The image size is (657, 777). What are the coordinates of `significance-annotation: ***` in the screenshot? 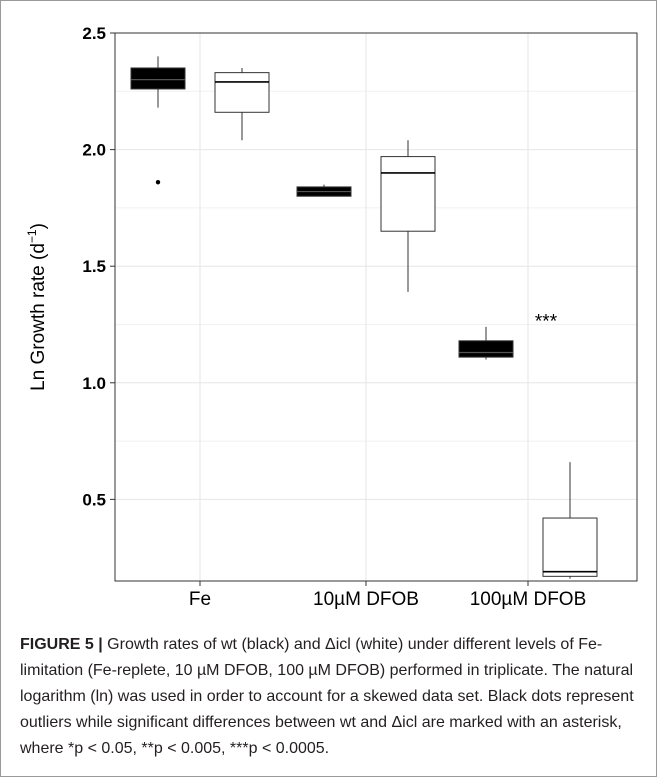 It's located at (546, 321).